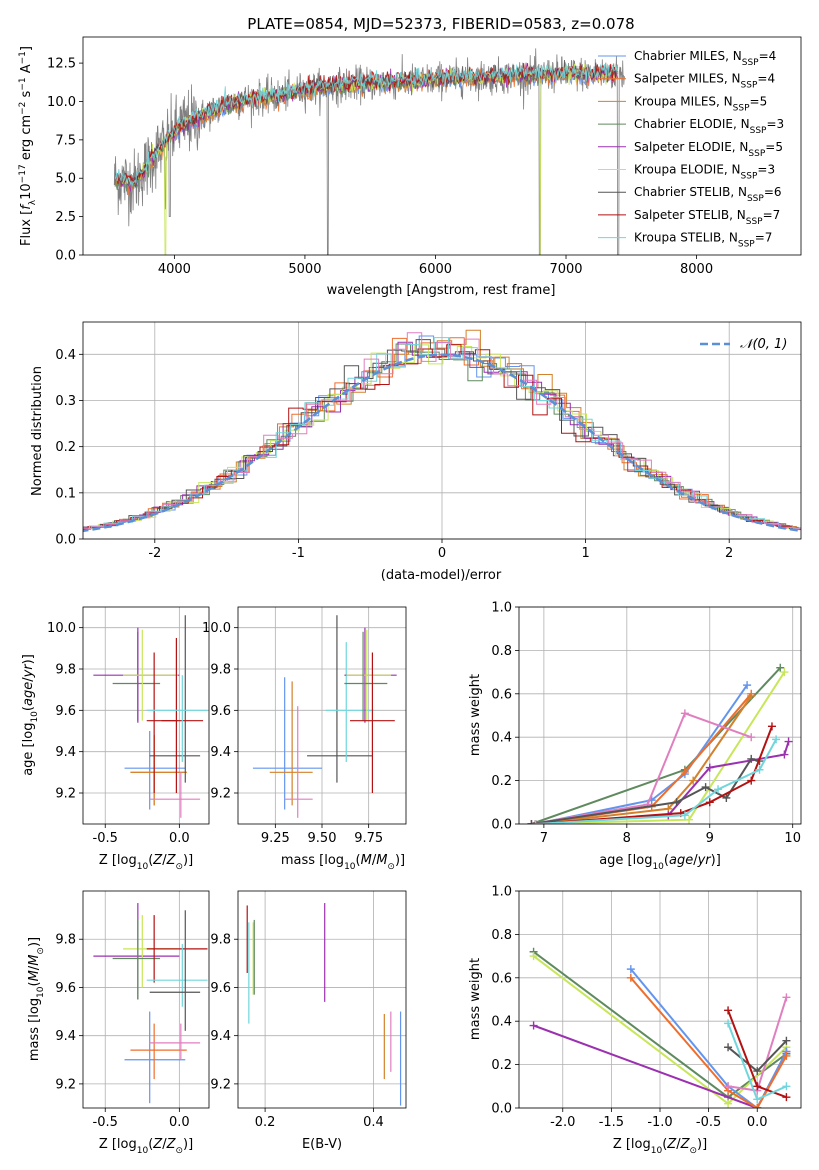  I want to click on label-part: −2, so click(23, 108).